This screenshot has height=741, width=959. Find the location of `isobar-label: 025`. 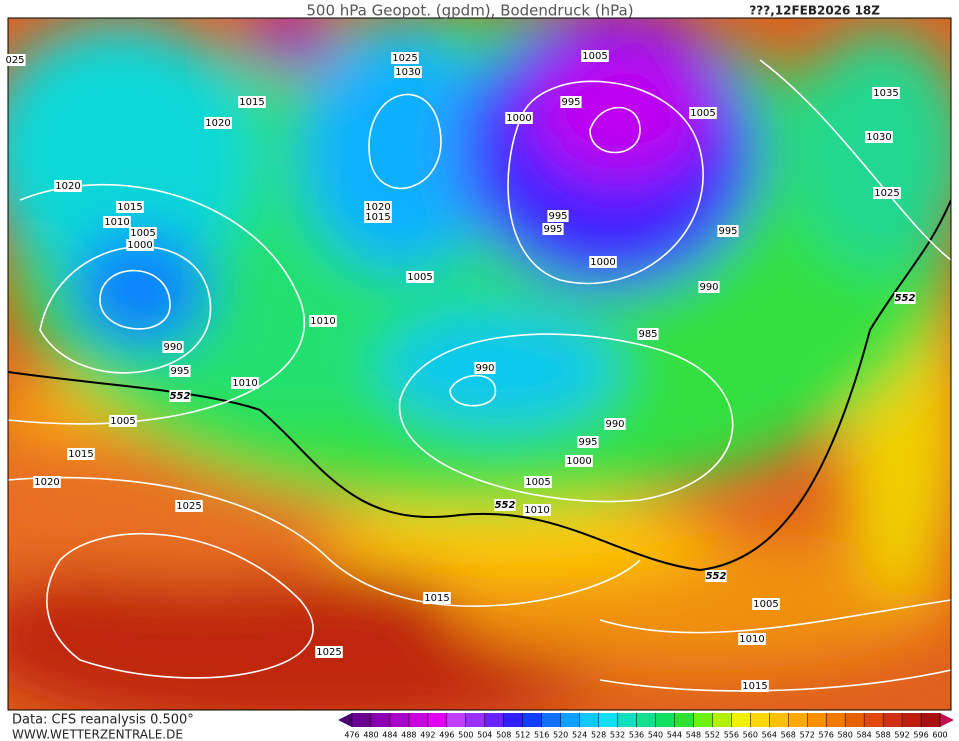

isobar-label: 025 is located at coordinates (14, 60).